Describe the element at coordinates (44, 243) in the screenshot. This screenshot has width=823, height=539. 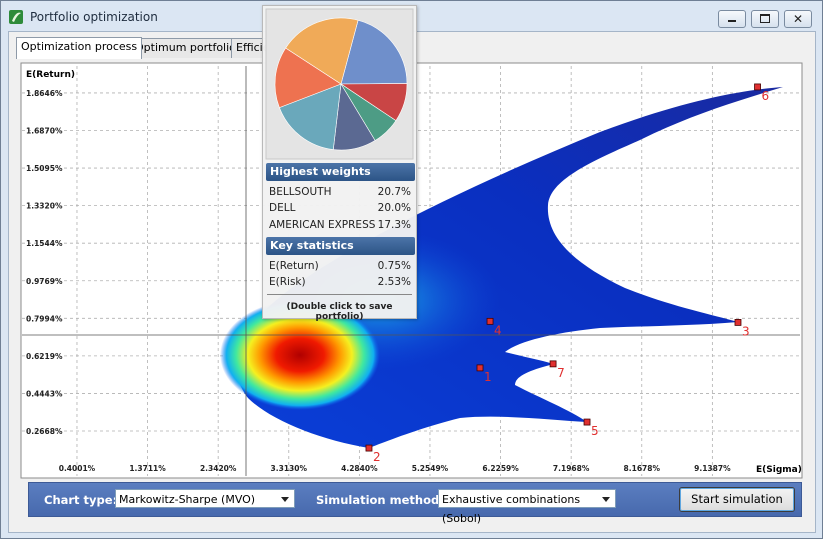
I see `y-tick-label: 1.1544%` at that location.